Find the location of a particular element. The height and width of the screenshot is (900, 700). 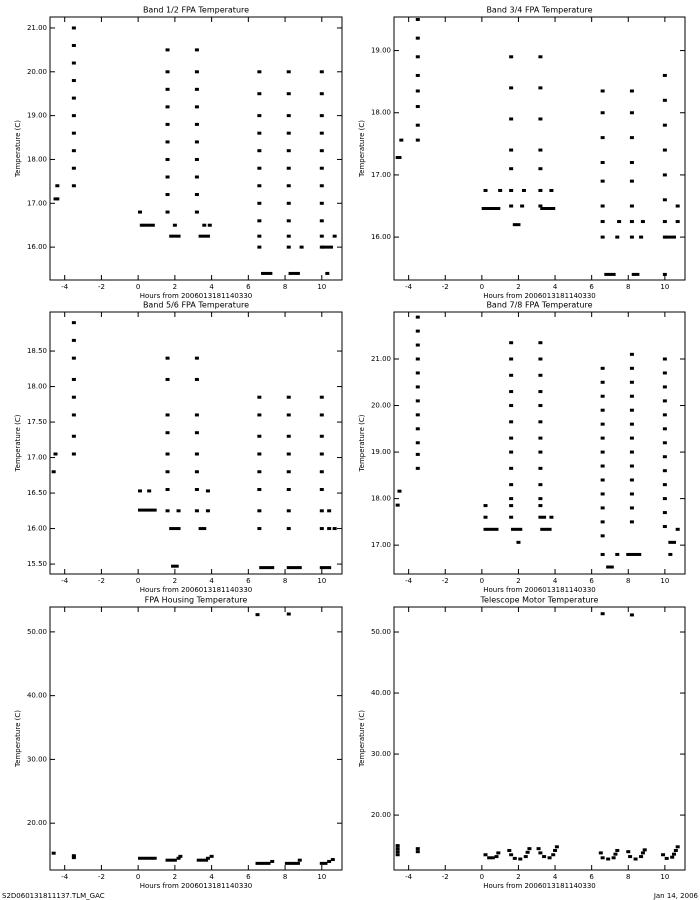

y-tick-label: 15.50 is located at coordinates (37, 564).